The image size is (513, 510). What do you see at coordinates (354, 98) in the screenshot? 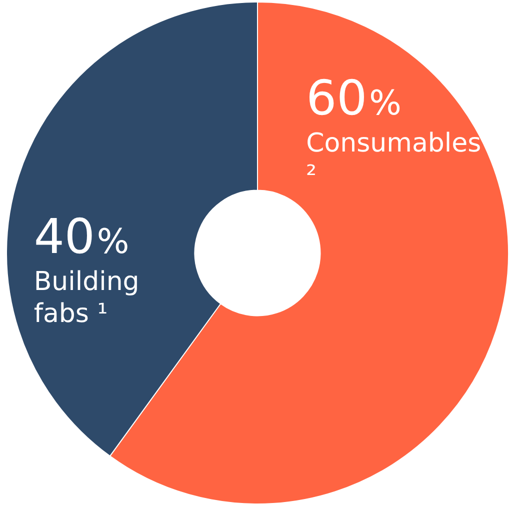
I see `data-label: 60%` at bounding box center [354, 98].